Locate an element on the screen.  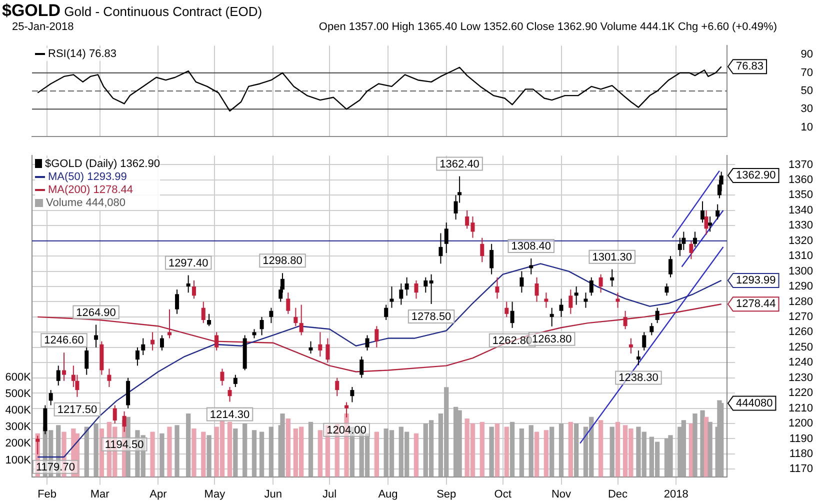
y-tick-label: 1290 is located at coordinates (800, 286).